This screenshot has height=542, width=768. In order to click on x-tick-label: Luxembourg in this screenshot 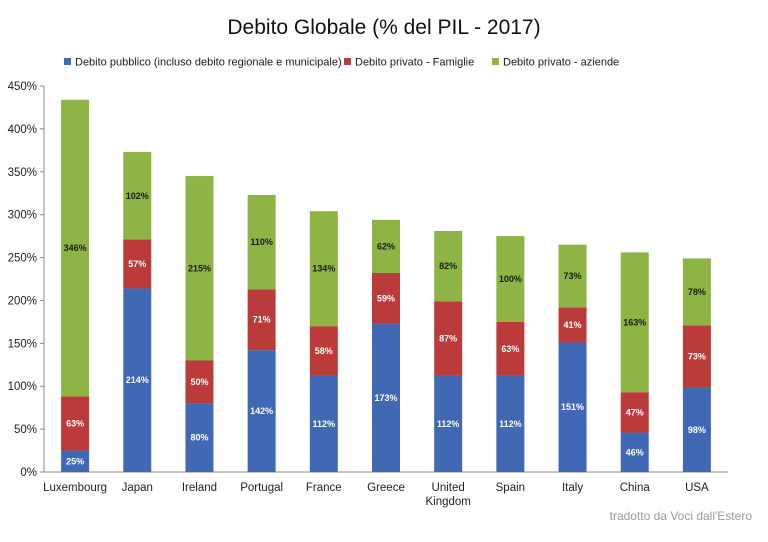, I will do `click(75, 488)`.